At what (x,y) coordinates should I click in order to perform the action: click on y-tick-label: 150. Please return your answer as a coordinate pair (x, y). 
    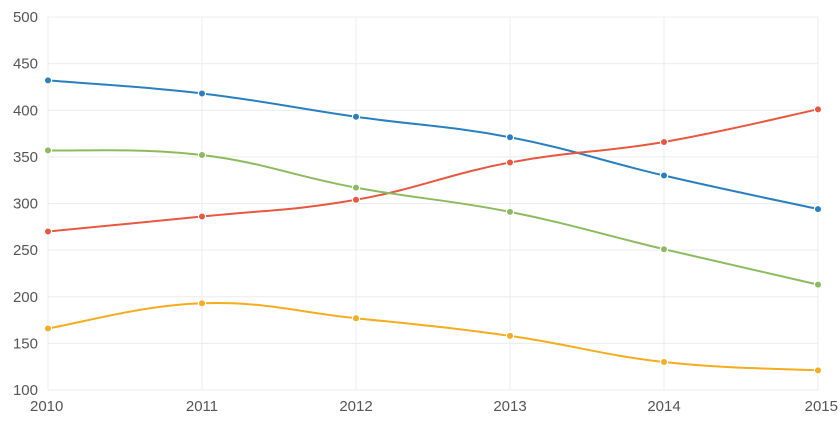
    Looking at the image, I should click on (25, 343).